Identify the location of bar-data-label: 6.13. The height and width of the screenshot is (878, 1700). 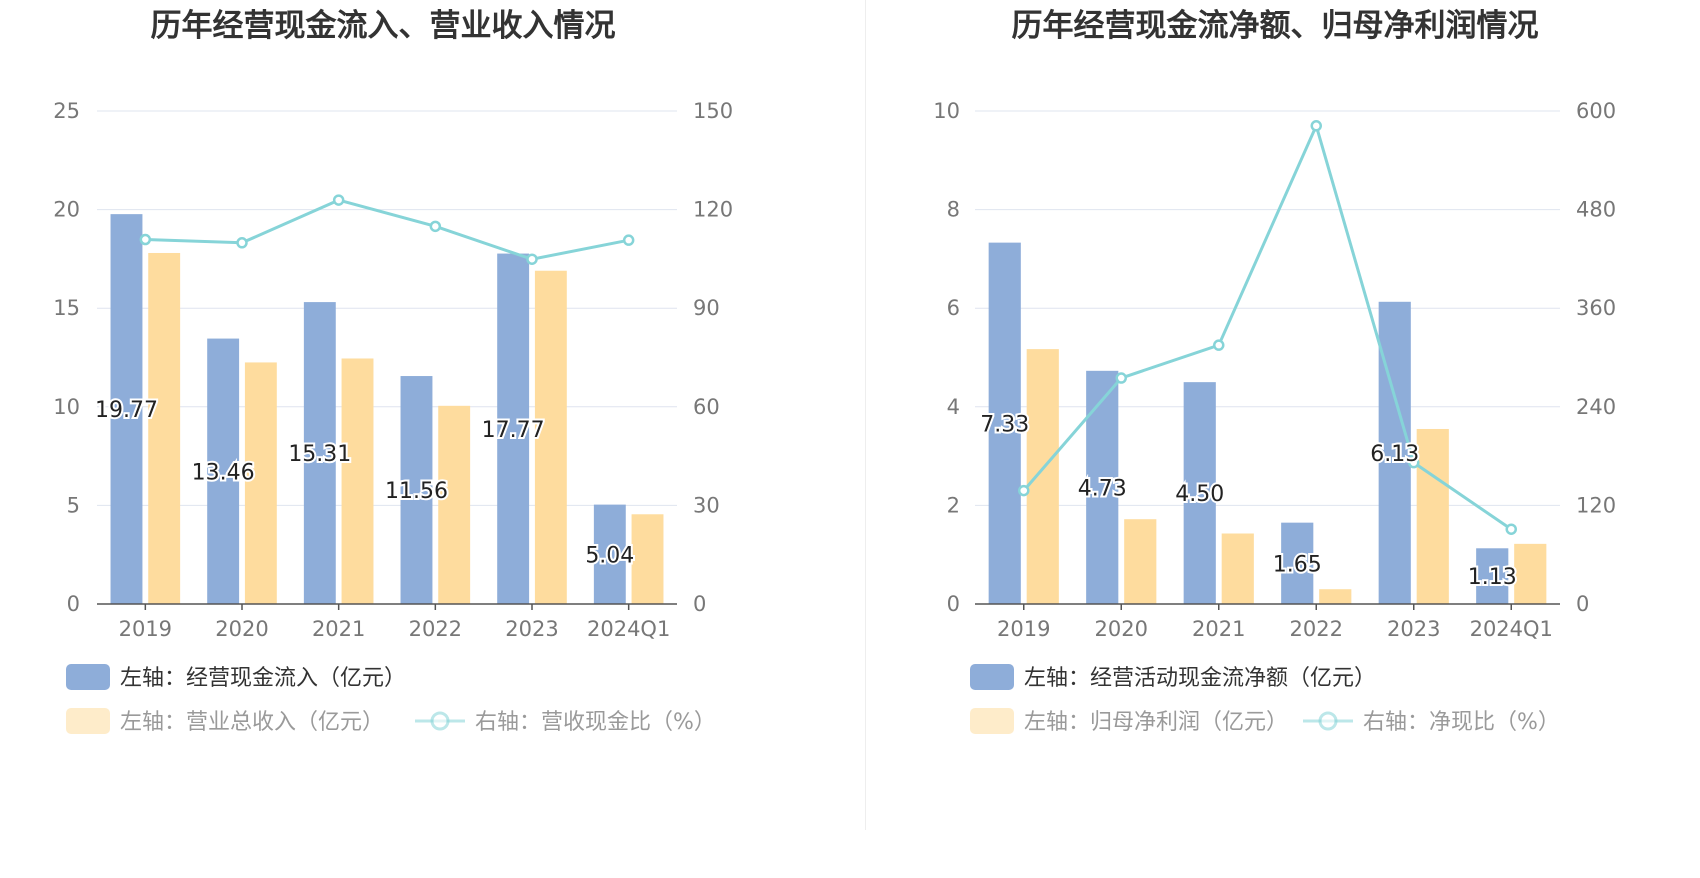
(1394, 454).